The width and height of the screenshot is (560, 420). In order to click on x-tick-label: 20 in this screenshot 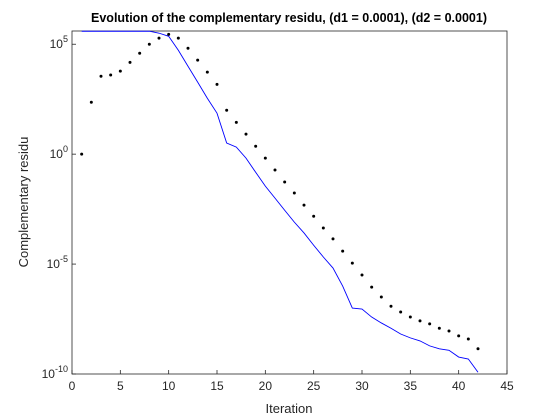, I will do `click(266, 386)`.